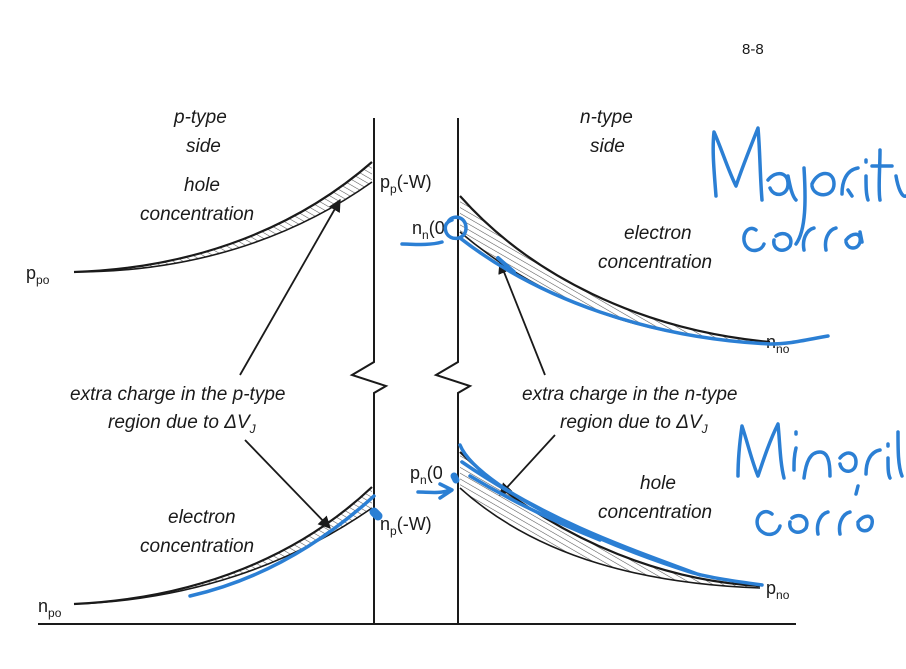 The height and width of the screenshot is (669, 906). I want to click on n-annotation-line1: extra charge in the n-type, so click(629, 394).